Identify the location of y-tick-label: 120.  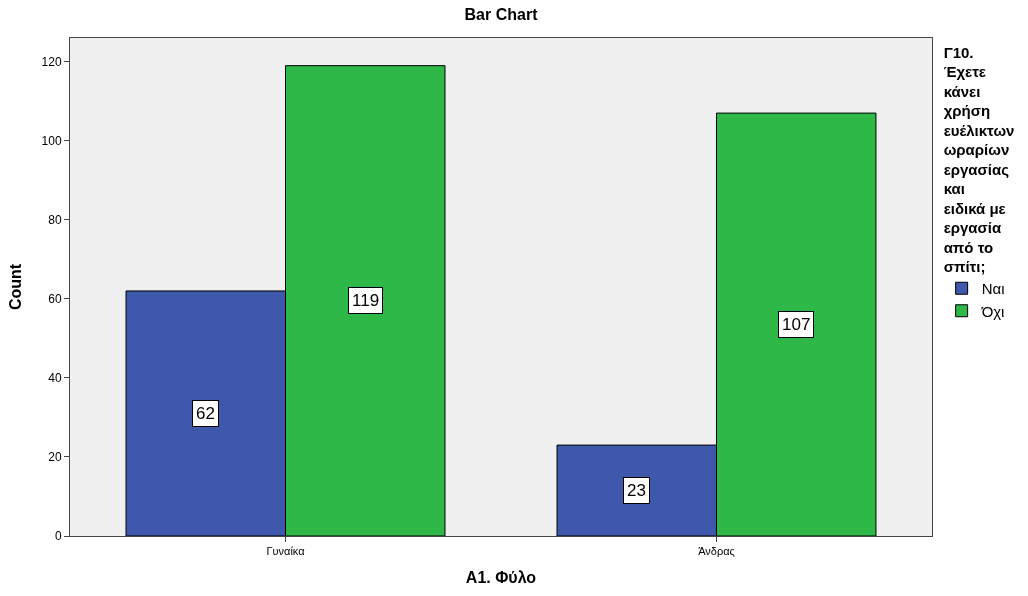
(51, 61).